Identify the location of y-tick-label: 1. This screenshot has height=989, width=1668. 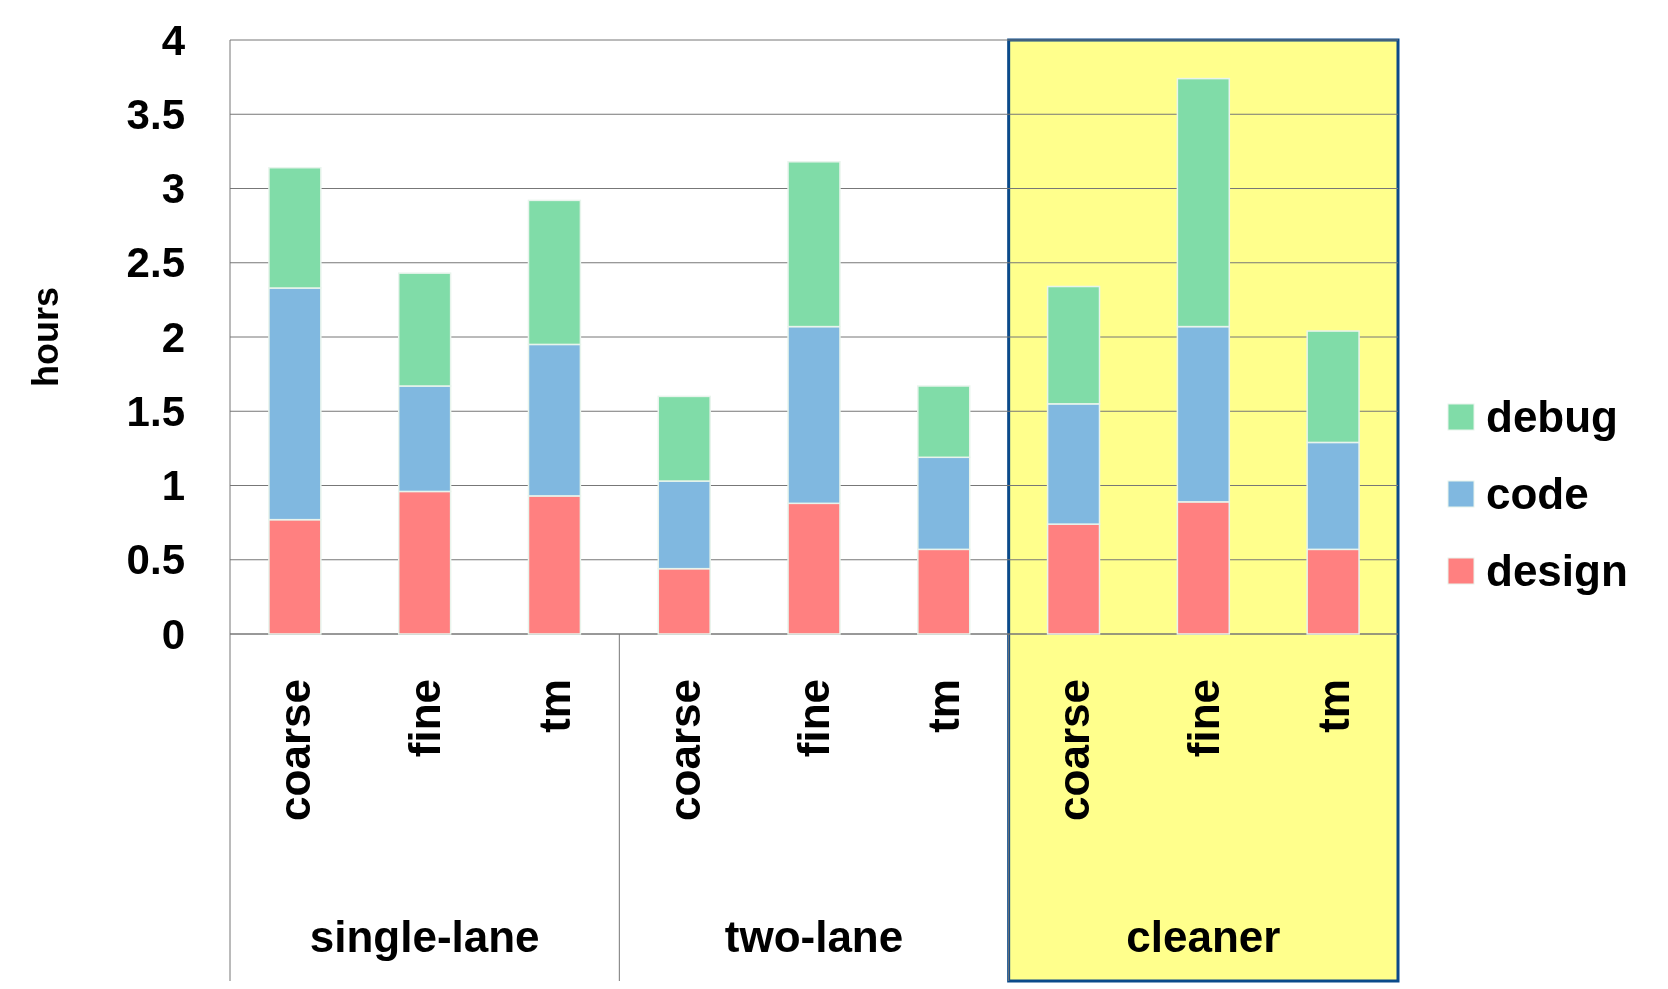
(173, 486).